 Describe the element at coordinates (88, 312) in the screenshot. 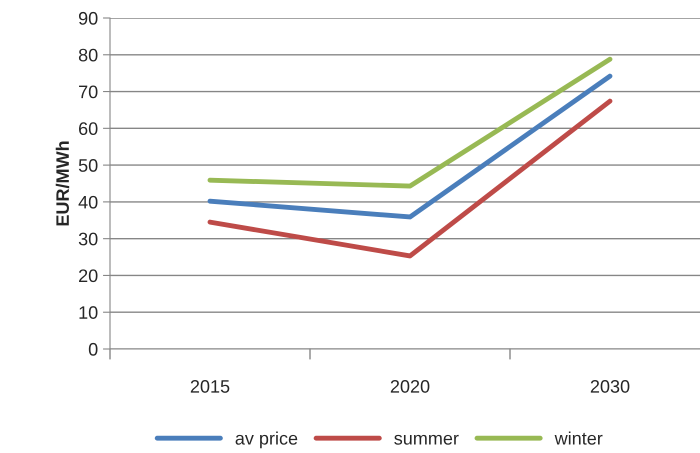

I see `y-tick-label: 10` at that location.